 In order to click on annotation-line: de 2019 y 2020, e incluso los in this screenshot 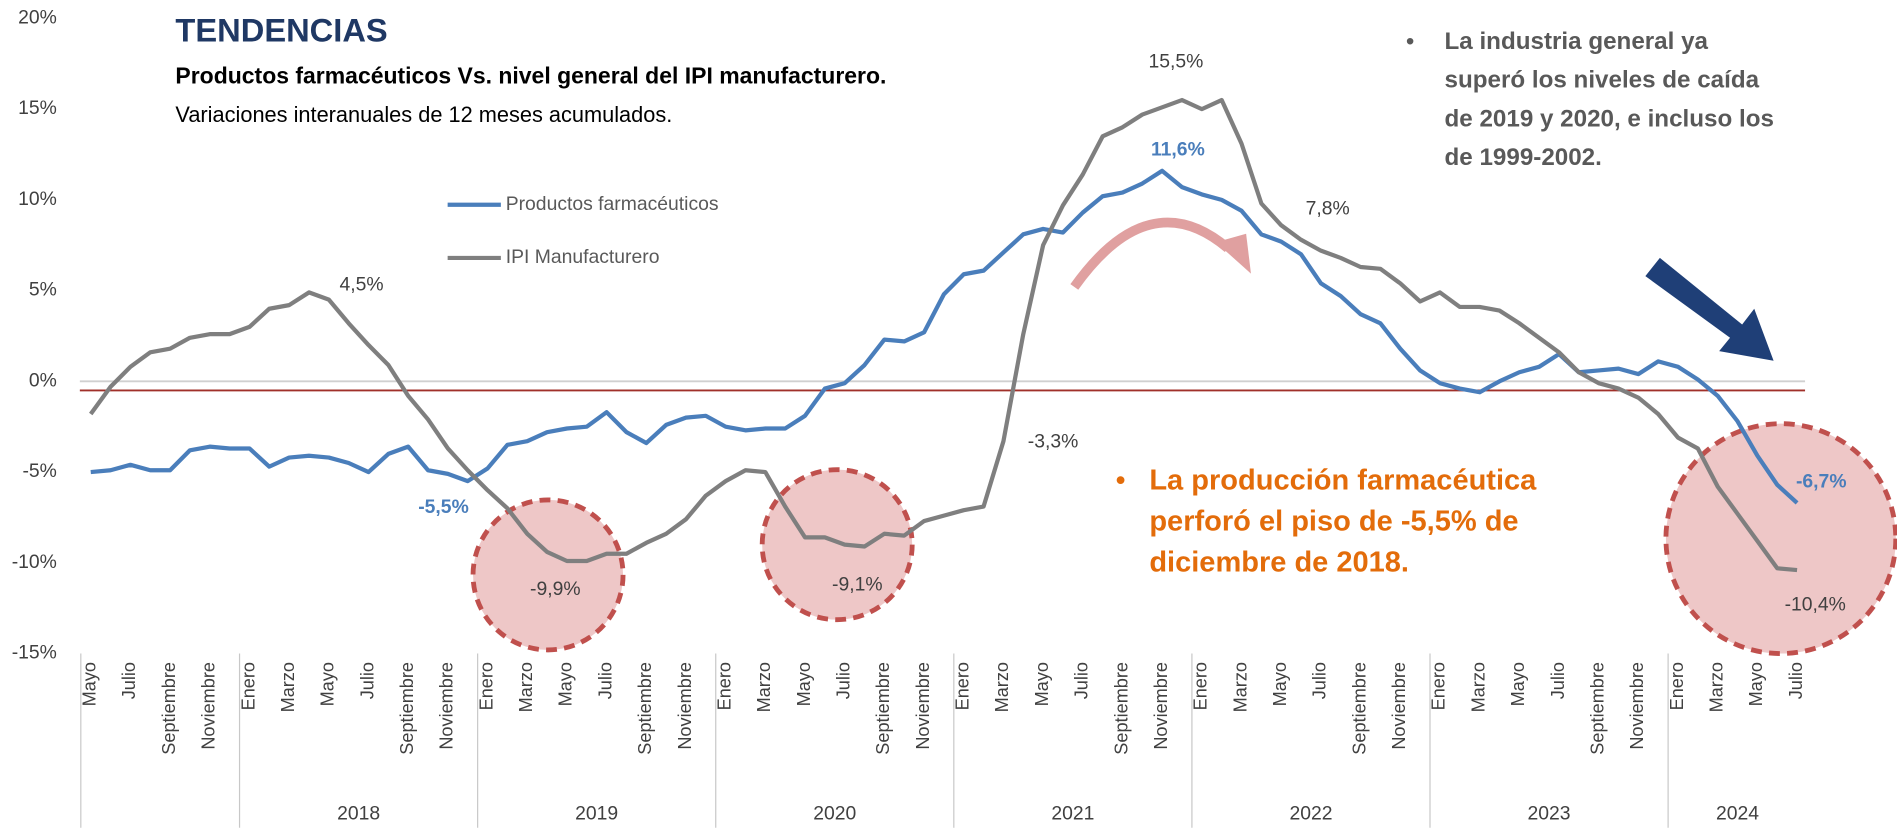, I will do `click(1609, 118)`.